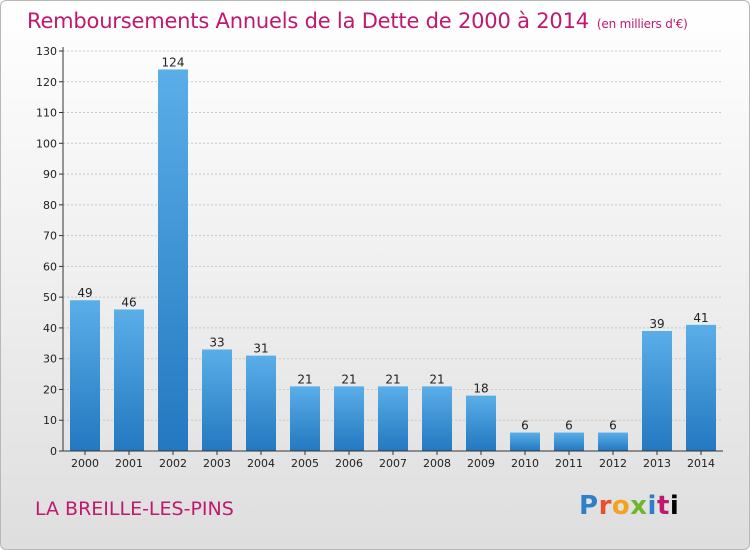  I want to click on bar-2007, so click(393, 418).